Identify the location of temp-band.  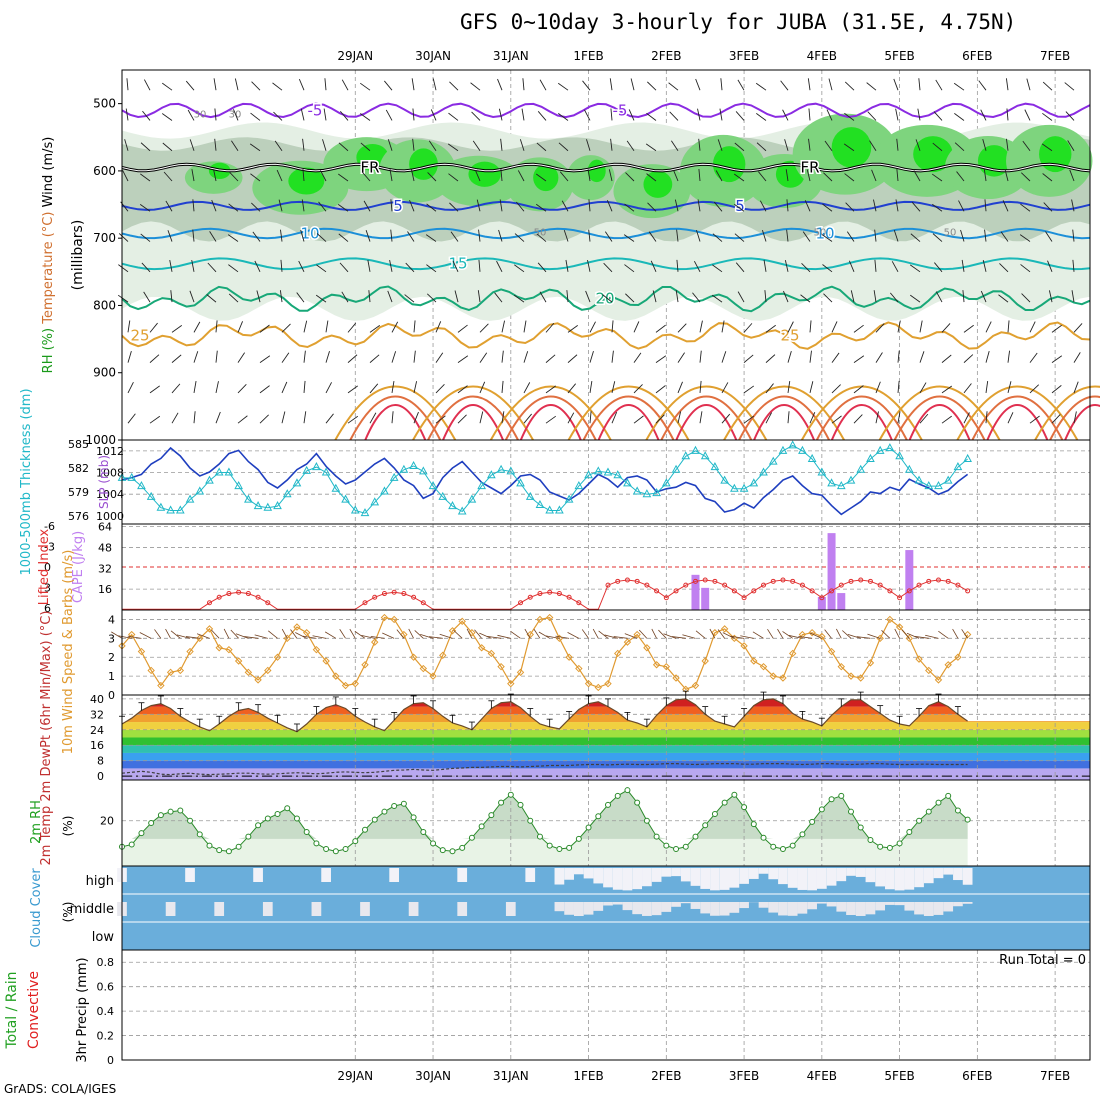
(606, 741).